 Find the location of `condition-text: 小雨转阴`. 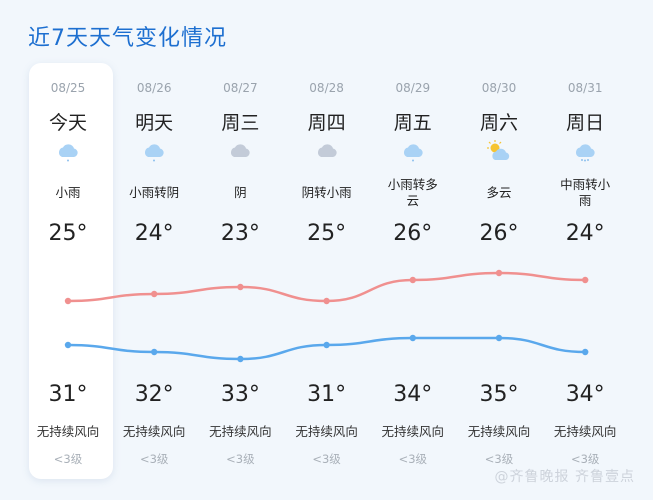

condition-text: 小雨转阴 is located at coordinates (154, 193).